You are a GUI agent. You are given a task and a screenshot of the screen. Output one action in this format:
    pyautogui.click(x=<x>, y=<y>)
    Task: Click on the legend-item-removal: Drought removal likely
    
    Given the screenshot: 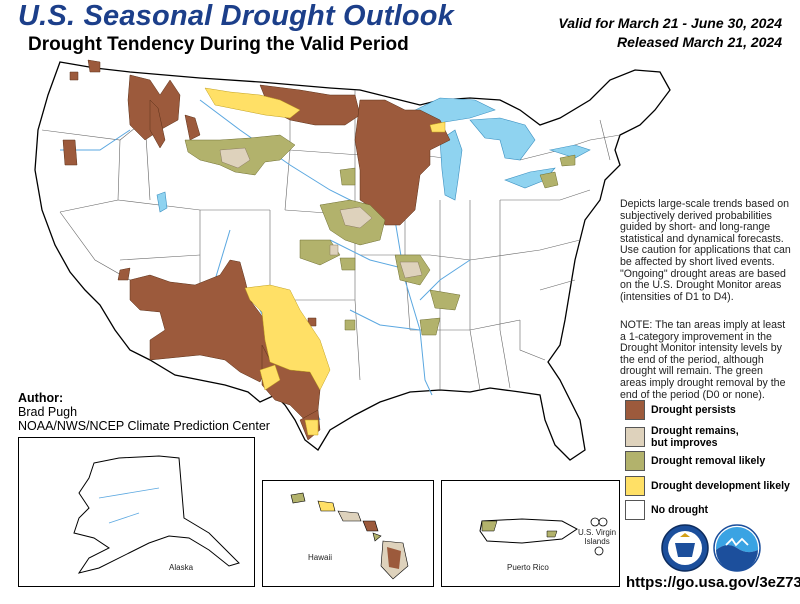 What is the action you would take?
    pyautogui.click(x=695, y=461)
    